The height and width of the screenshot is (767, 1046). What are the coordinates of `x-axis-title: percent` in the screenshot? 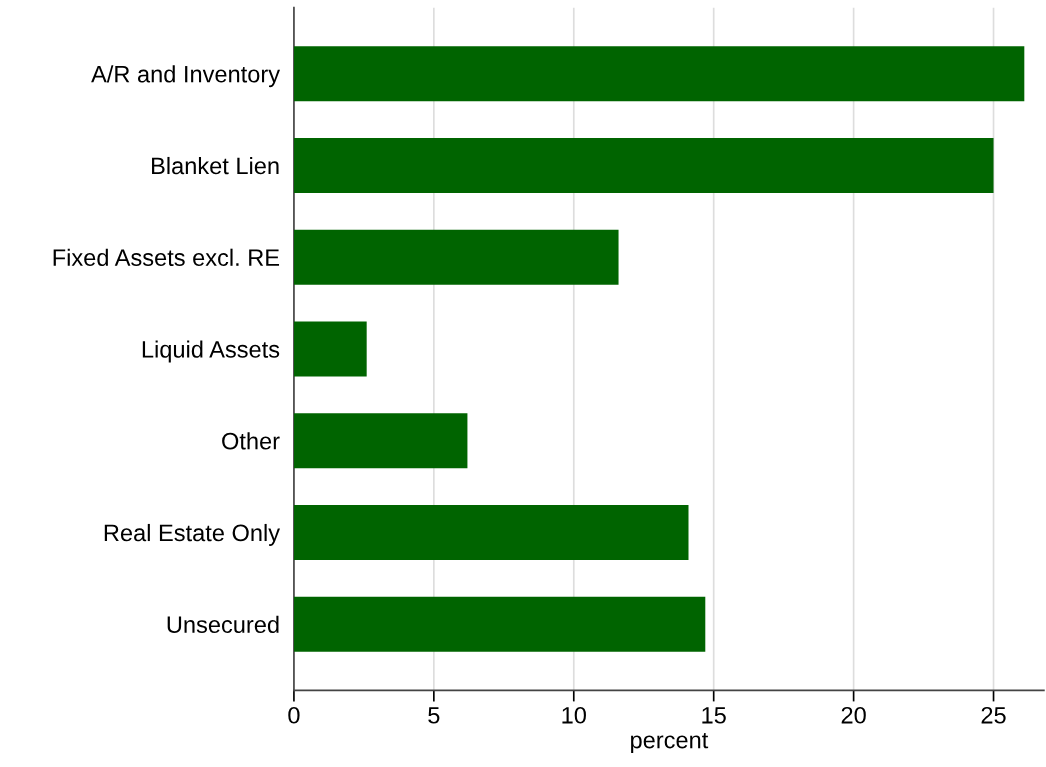 It's located at (670, 743).